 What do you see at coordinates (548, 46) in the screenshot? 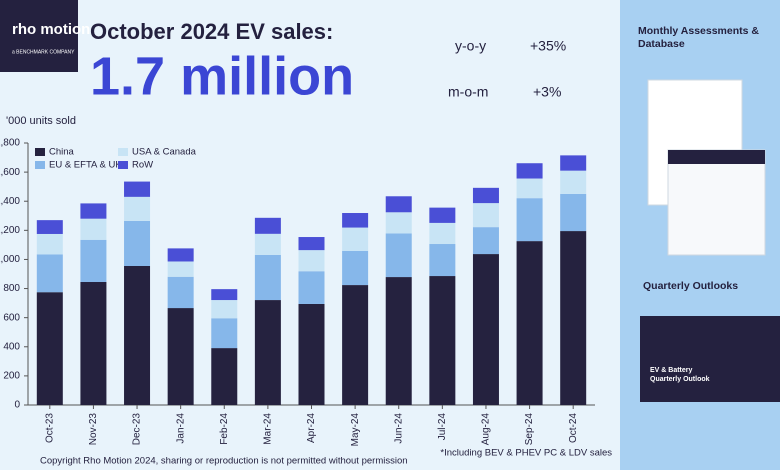
I see `stat-value: +35%` at bounding box center [548, 46].